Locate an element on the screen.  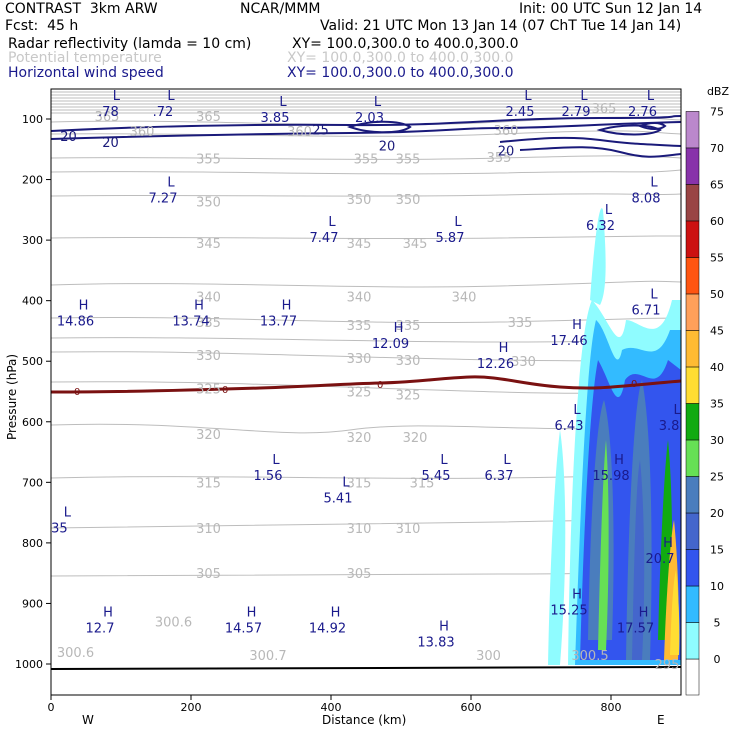
wind-label: 20 is located at coordinates (68, 137).